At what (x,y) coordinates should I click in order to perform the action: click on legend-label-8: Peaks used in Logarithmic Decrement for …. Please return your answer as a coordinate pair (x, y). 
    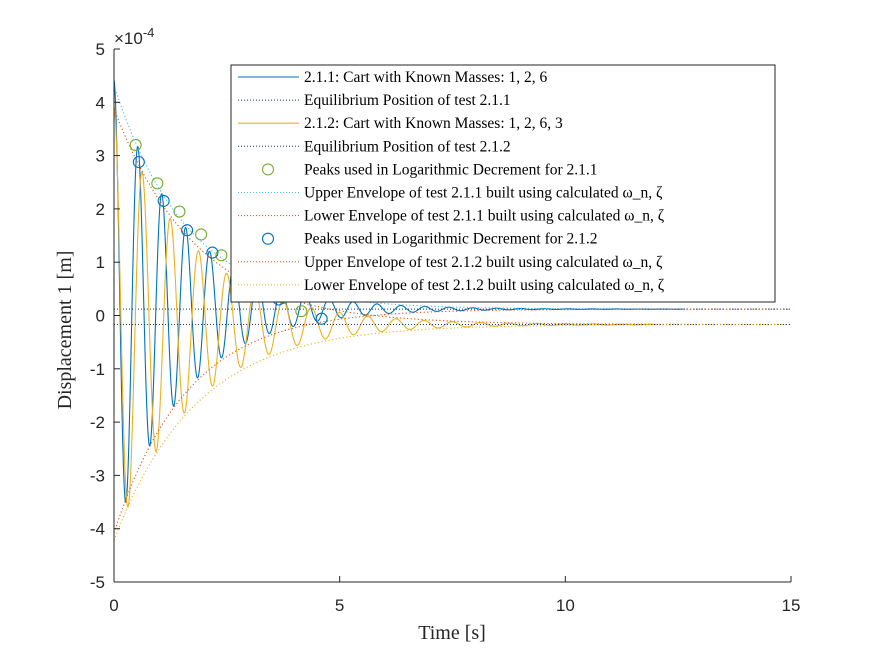
    Looking at the image, I should click on (451, 239).